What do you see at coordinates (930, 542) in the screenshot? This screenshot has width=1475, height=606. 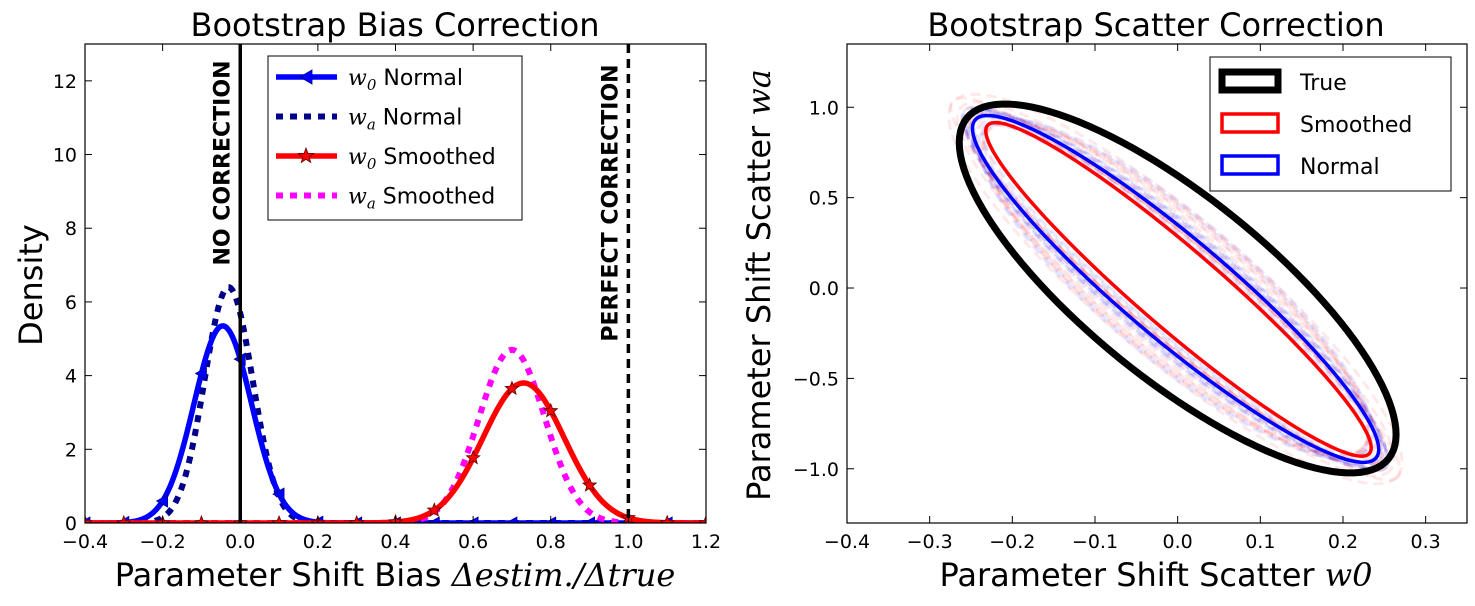 I see `right-x-tick-label: −0.3` at bounding box center [930, 542].